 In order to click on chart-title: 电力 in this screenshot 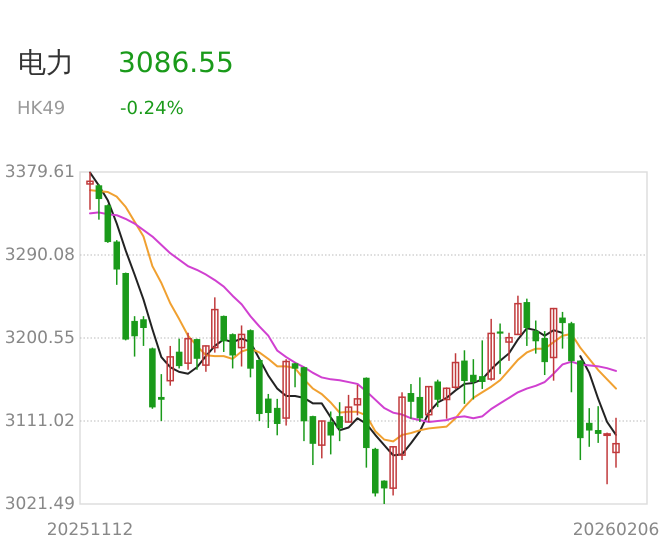, I will do `click(46, 62)`.